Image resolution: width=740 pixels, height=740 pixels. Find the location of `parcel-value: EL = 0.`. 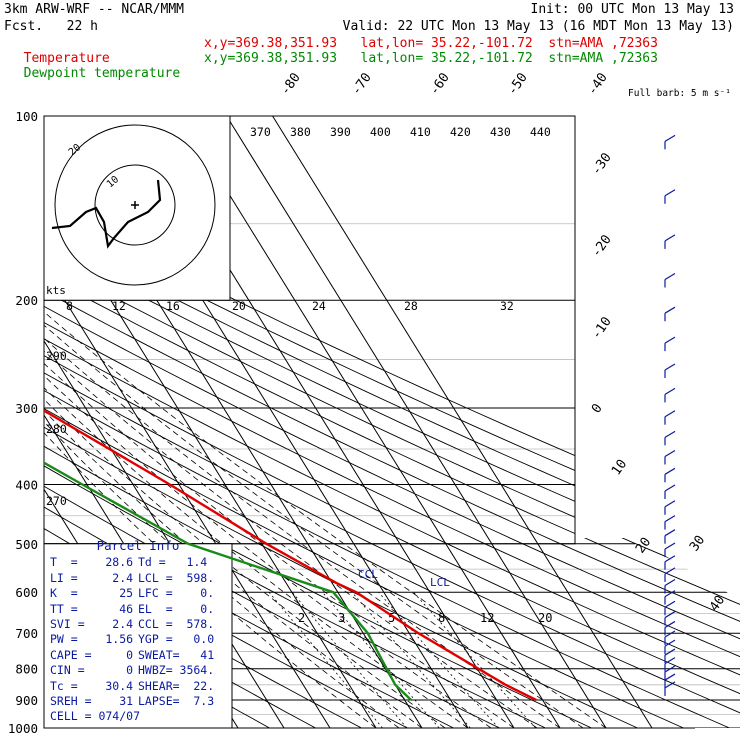

parcel-value: EL = 0. is located at coordinates (176, 608).